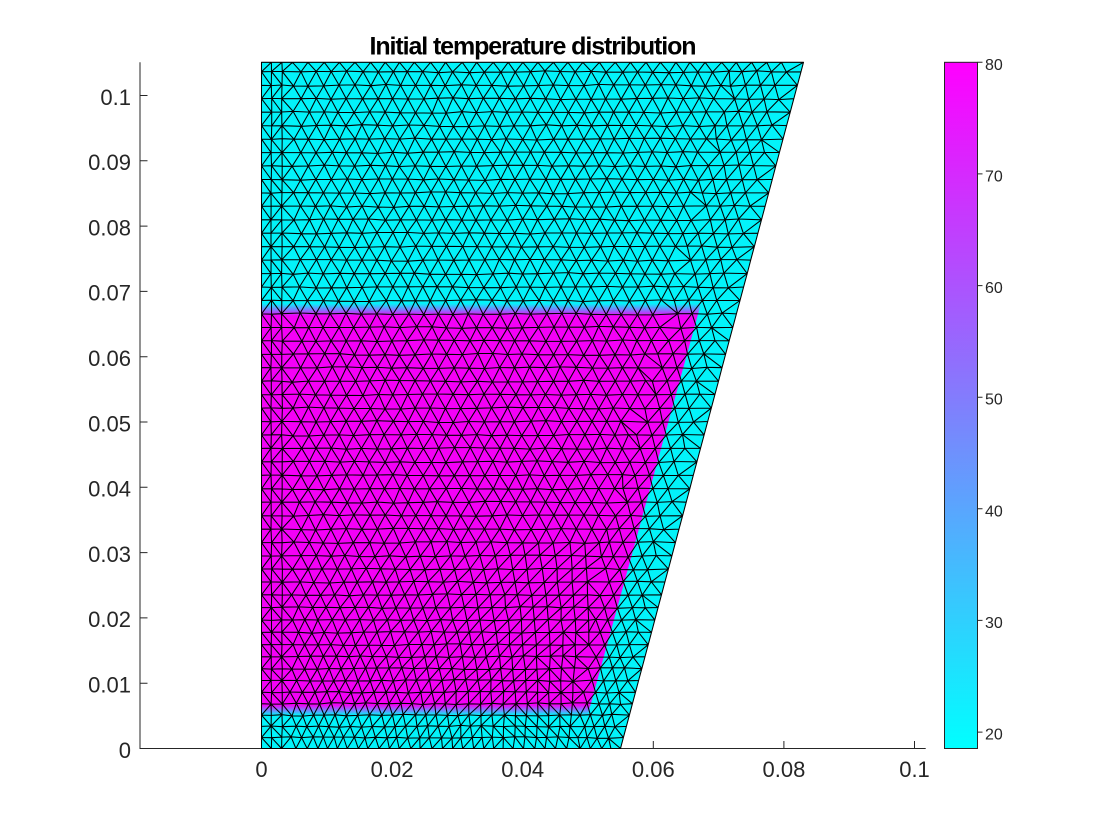 Image resolution: width=1120 pixels, height=840 pixels. I want to click on svg-text:Initial temperature distributi: Initial temperature distribution, so click(533, 47).